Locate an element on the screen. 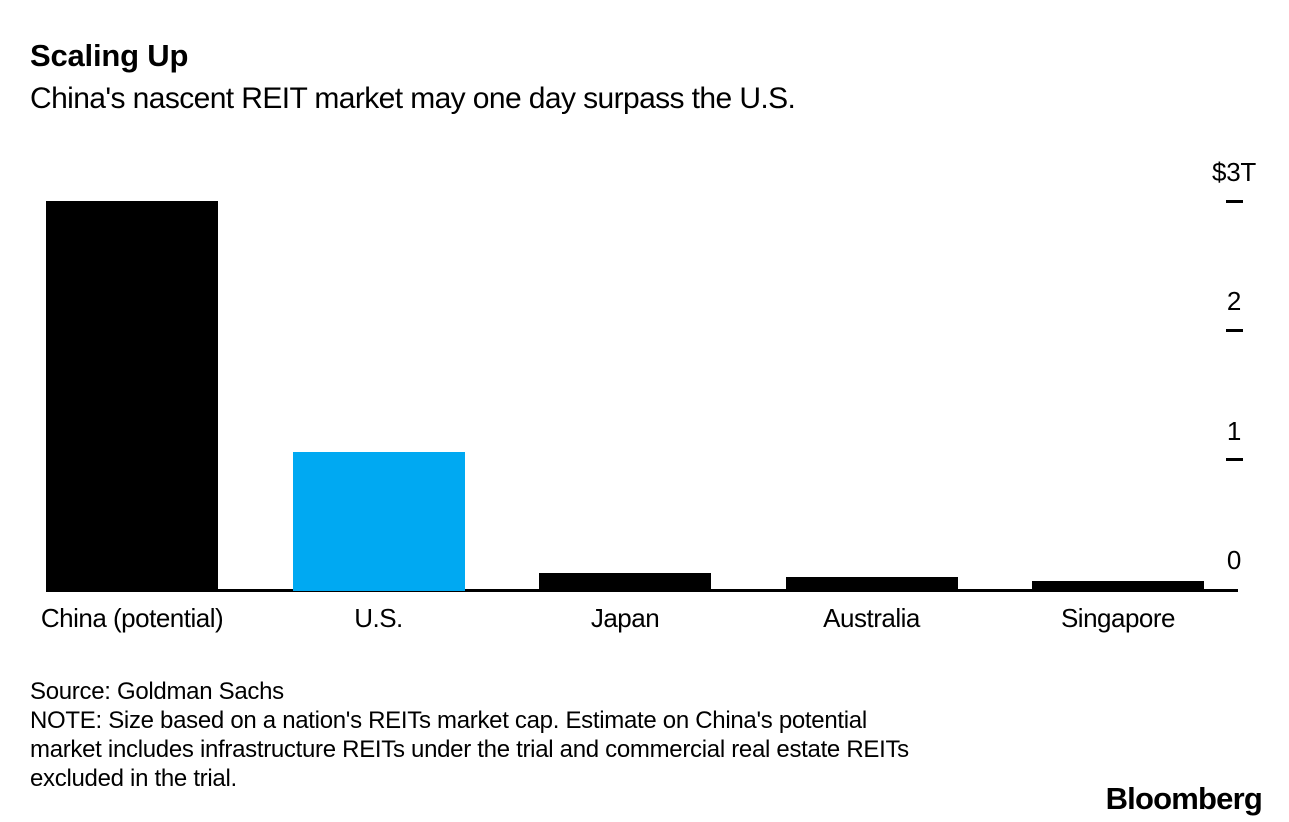  note-line: excluded in the trial. is located at coordinates (133, 778).